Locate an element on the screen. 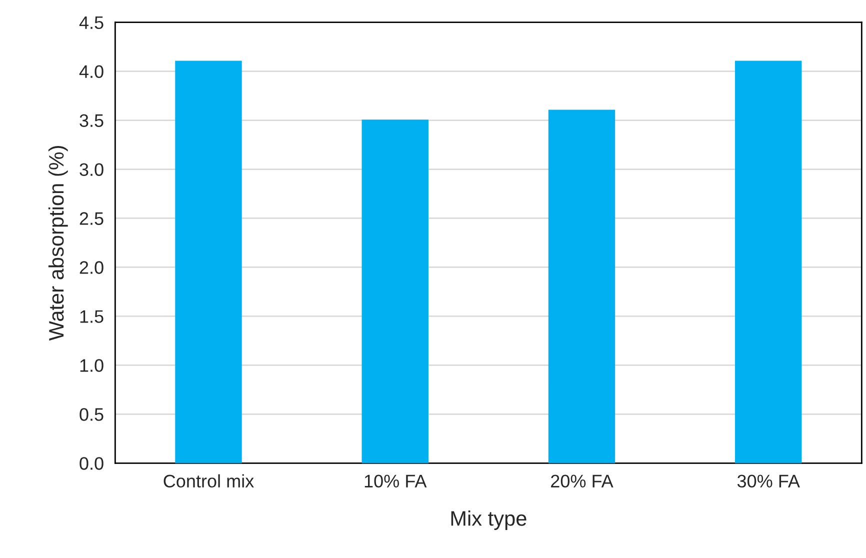 The image size is (866, 558). x-axis-title: Mix type is located at coordinates (488, 520).